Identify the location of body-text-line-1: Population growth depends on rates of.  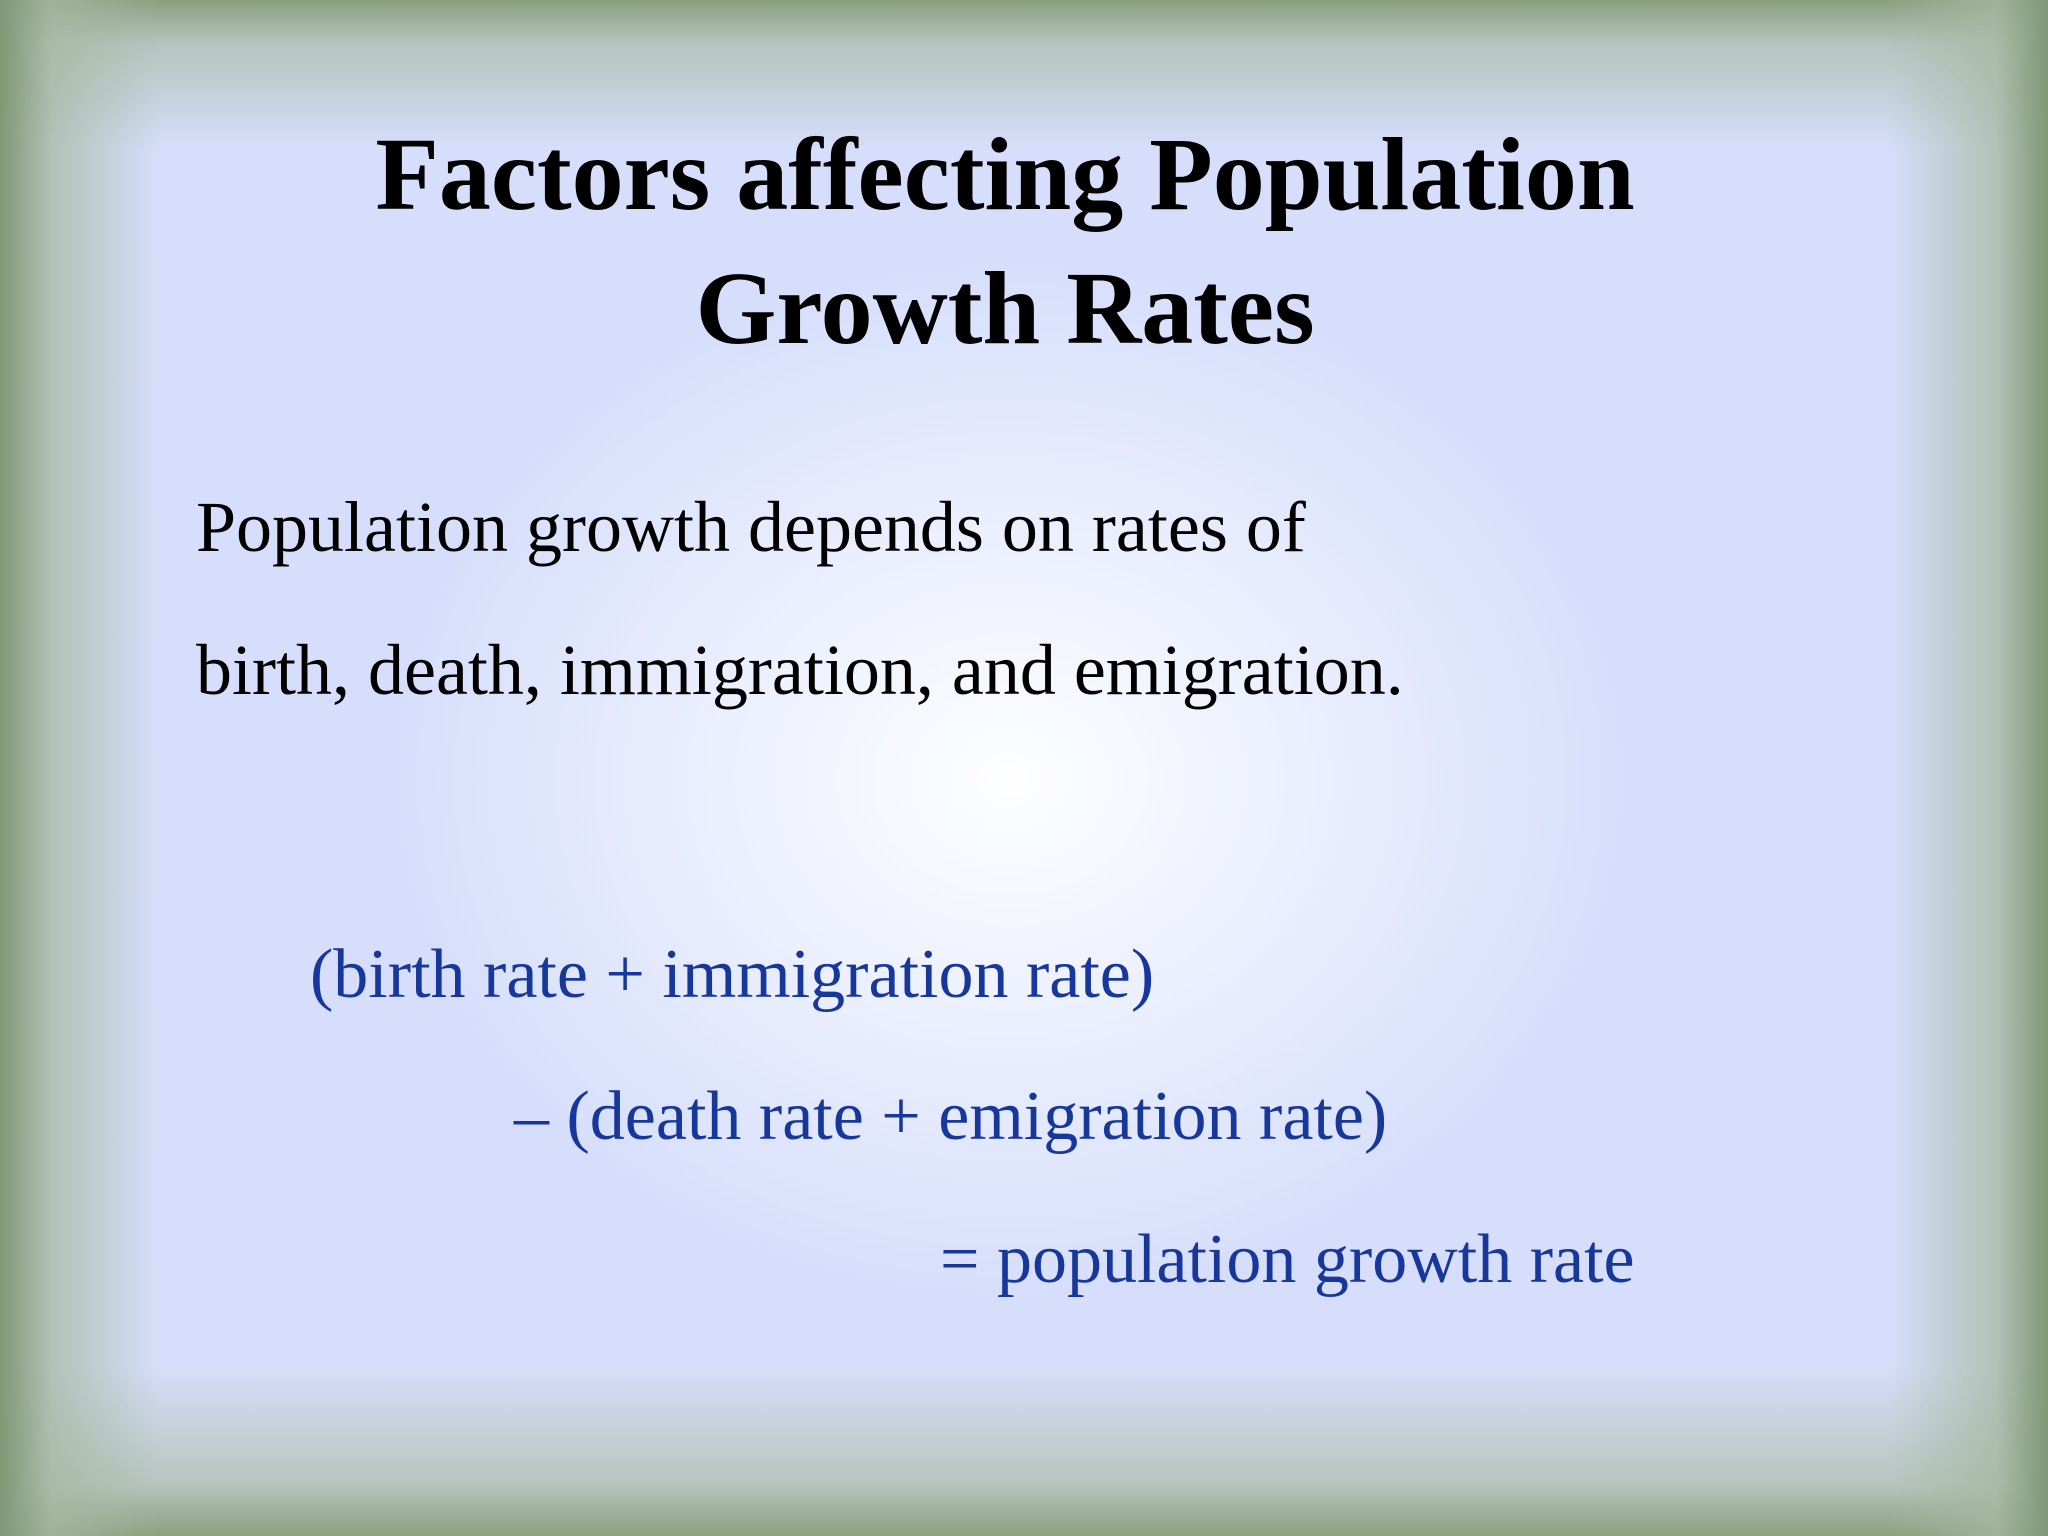
(751, 527).